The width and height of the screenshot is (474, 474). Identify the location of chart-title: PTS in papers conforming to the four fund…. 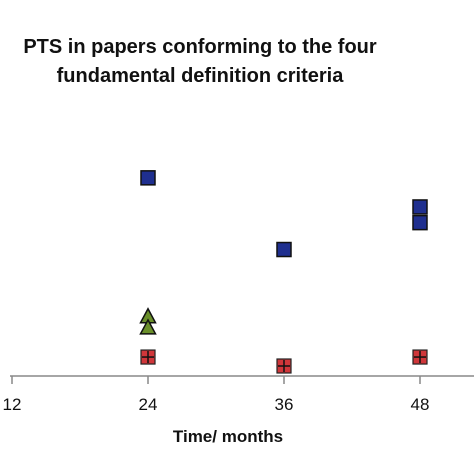
(200, 61).